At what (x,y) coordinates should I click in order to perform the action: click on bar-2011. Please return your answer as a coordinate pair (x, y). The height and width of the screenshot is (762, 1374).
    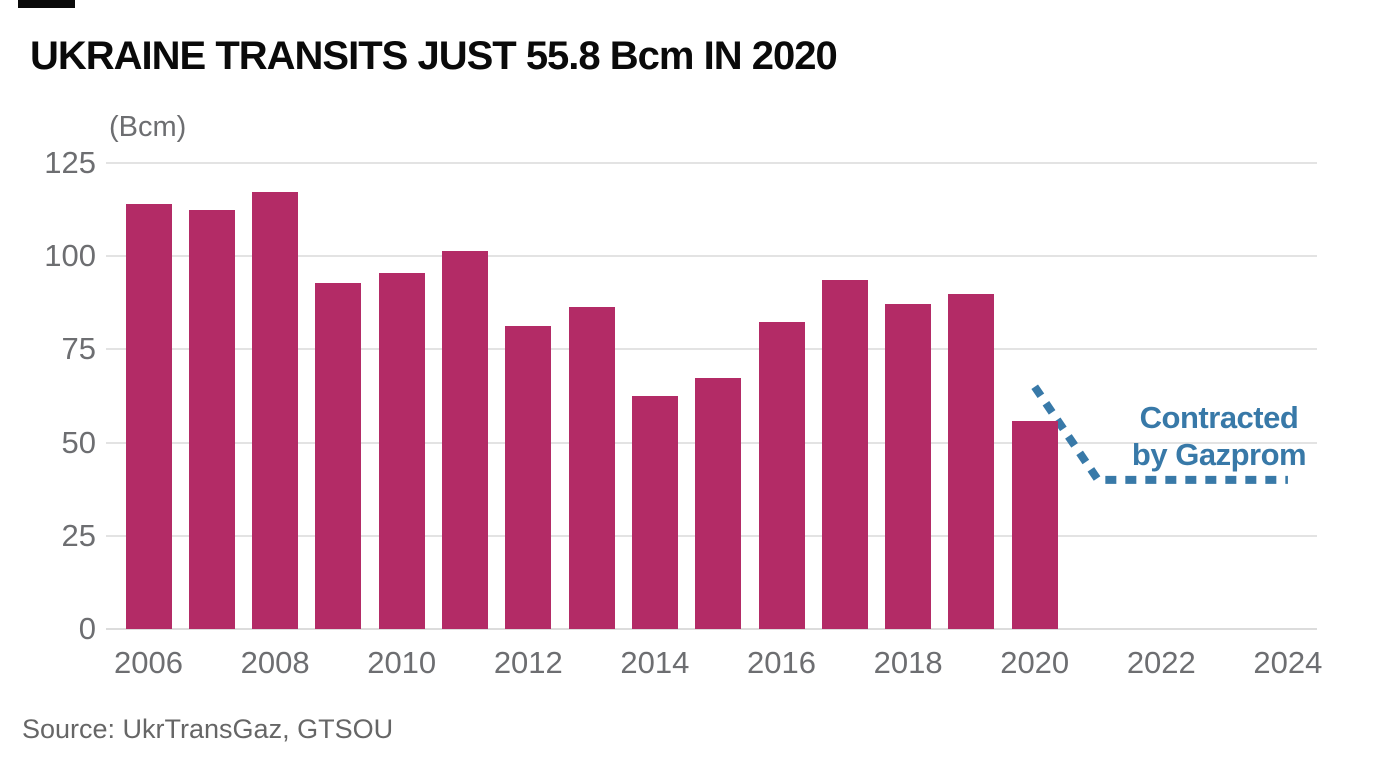
    Looking at the image, I should click on (465, 439).